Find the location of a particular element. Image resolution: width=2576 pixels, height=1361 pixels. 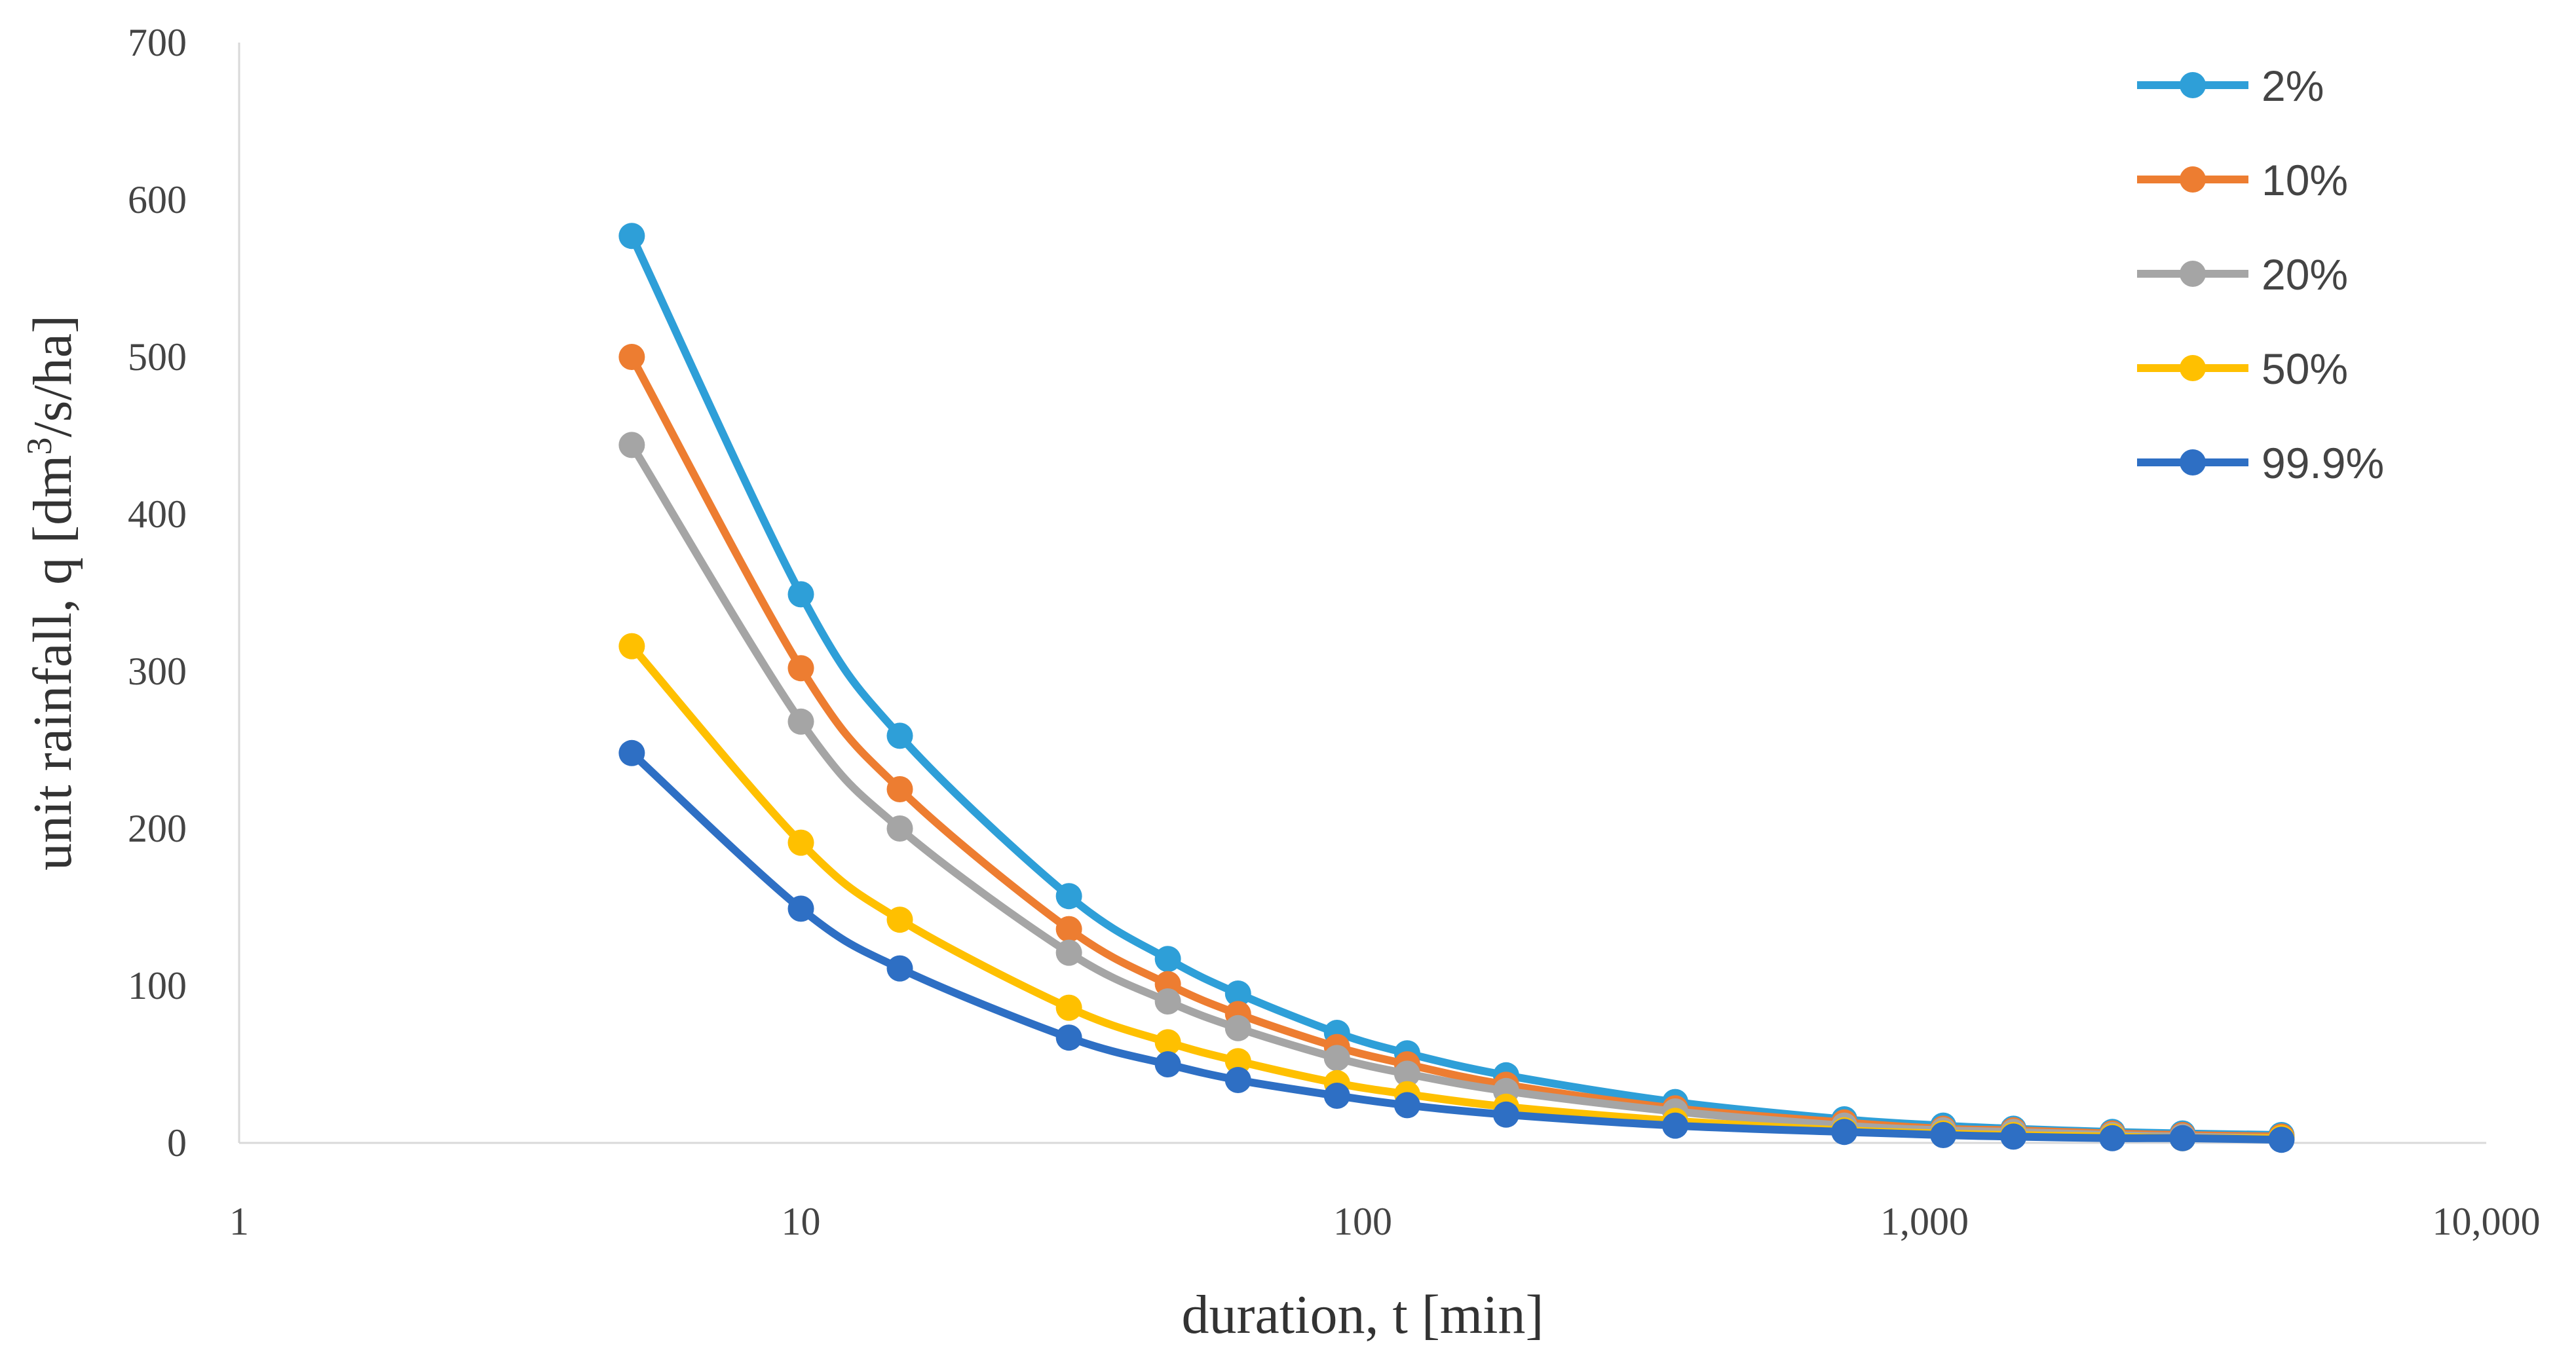

legend-label: 20% is located at coordinates (2305, 274).